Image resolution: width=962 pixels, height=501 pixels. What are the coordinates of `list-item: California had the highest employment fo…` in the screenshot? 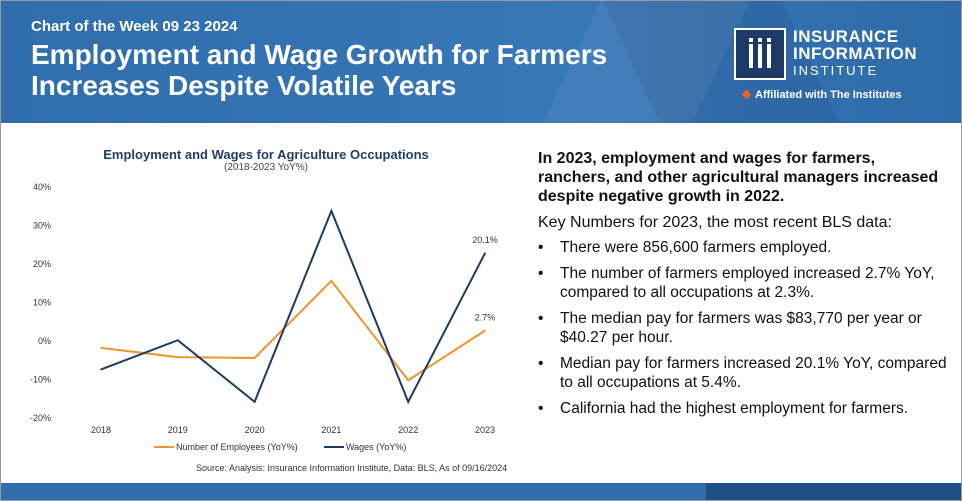 It's located at (743, 408).